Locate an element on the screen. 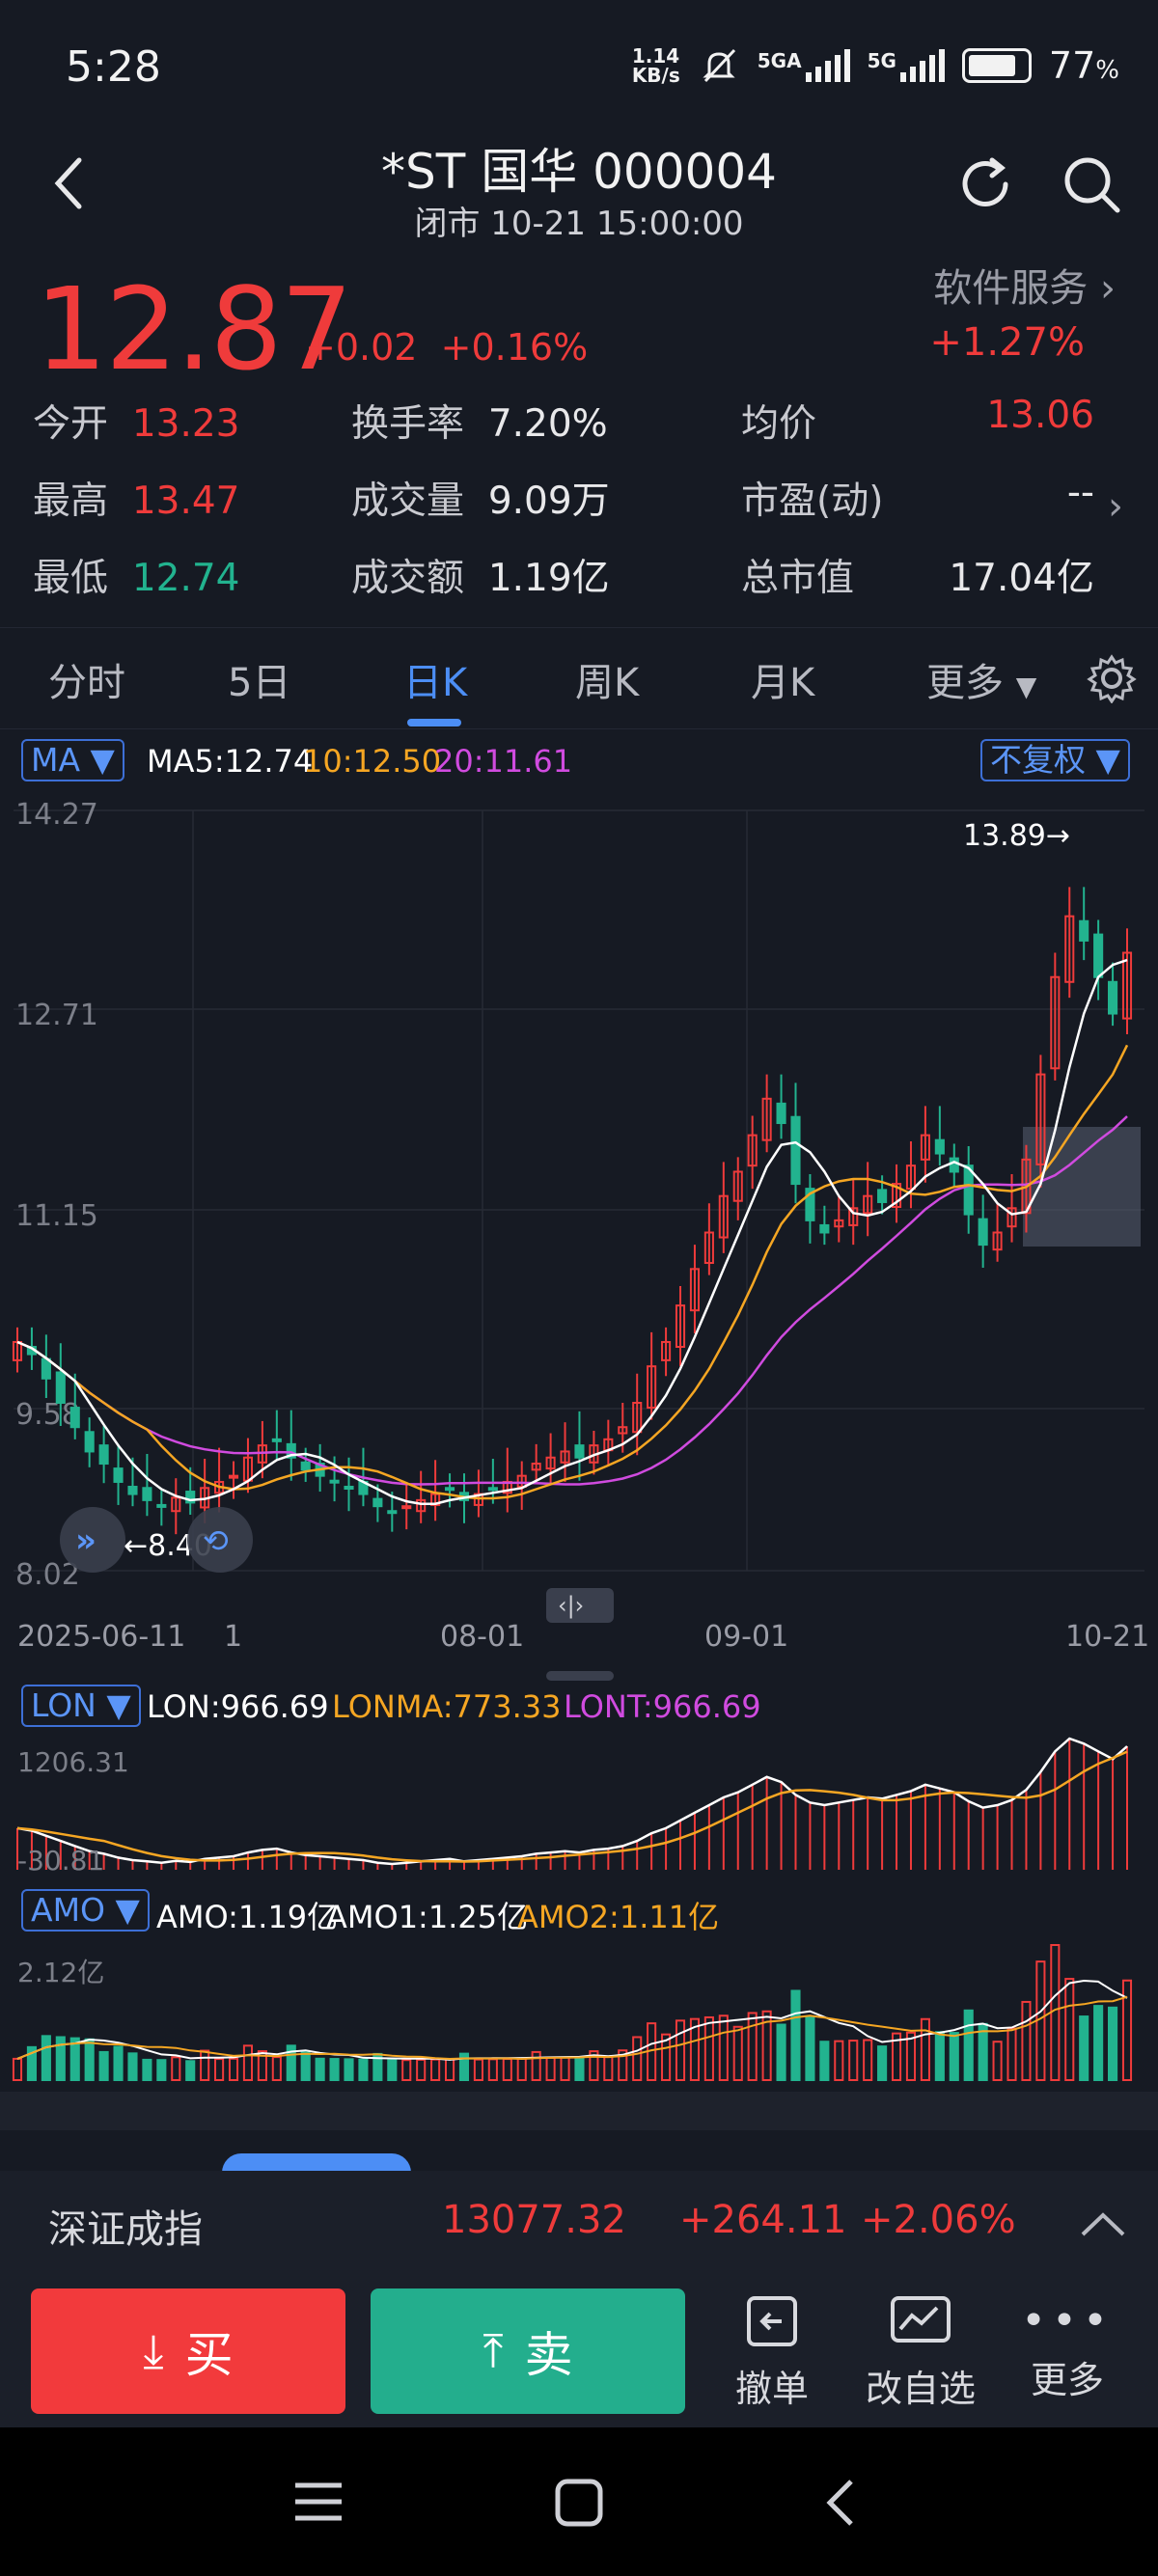  tab-monthly-k: 月K is located at coordinates (783, 683).